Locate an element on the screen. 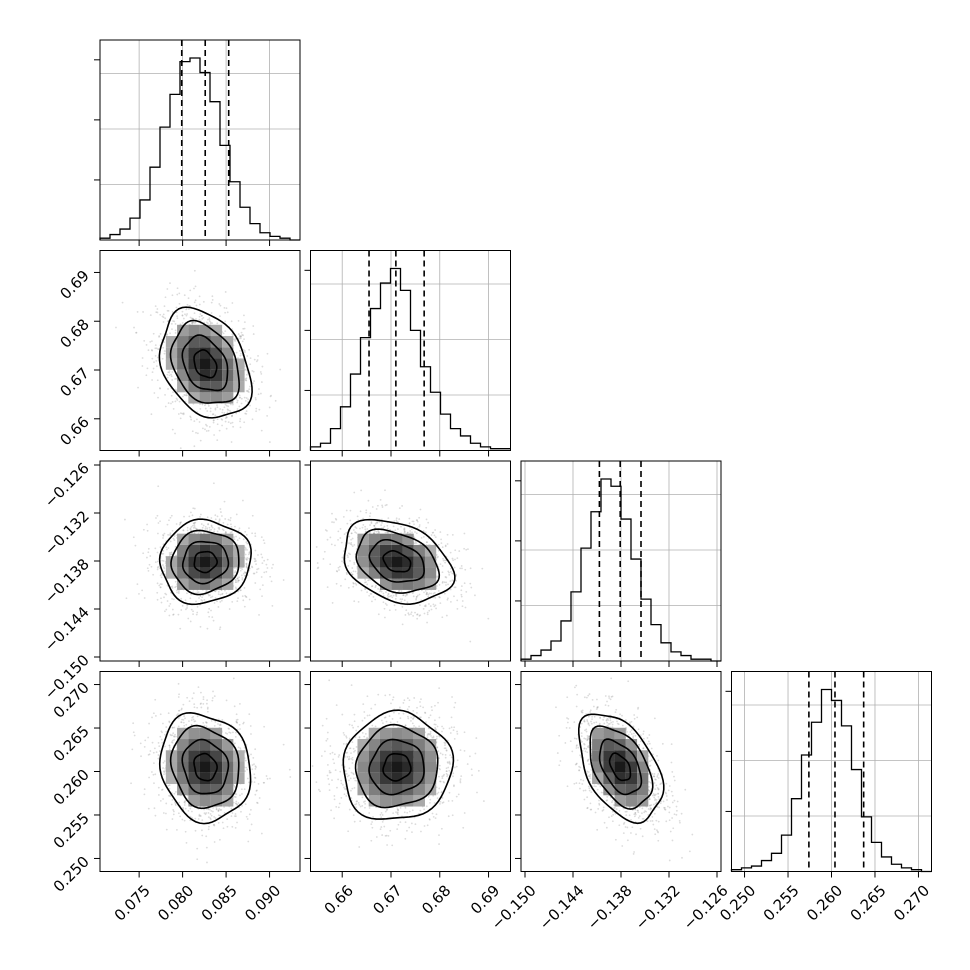 Image resolution: width=970 pixels, height=970 pixels. scatter-1-2-cell--1-0 is located at coordinates (385, 562).